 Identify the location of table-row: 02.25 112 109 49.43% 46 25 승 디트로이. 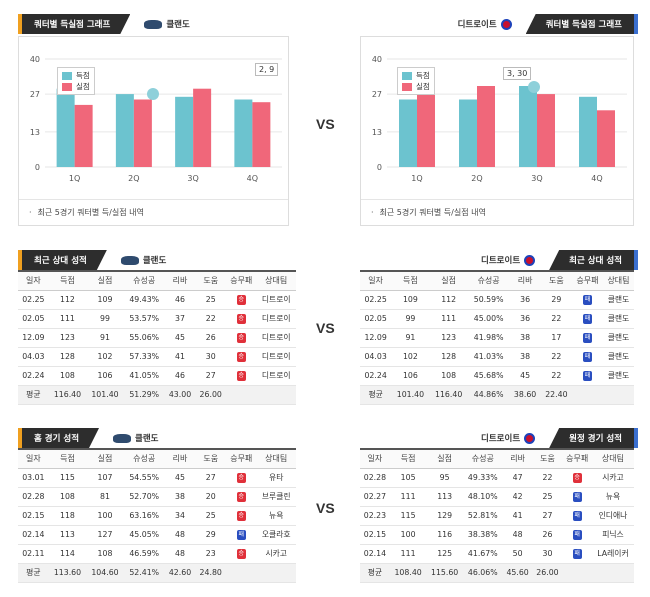
(157, 300).